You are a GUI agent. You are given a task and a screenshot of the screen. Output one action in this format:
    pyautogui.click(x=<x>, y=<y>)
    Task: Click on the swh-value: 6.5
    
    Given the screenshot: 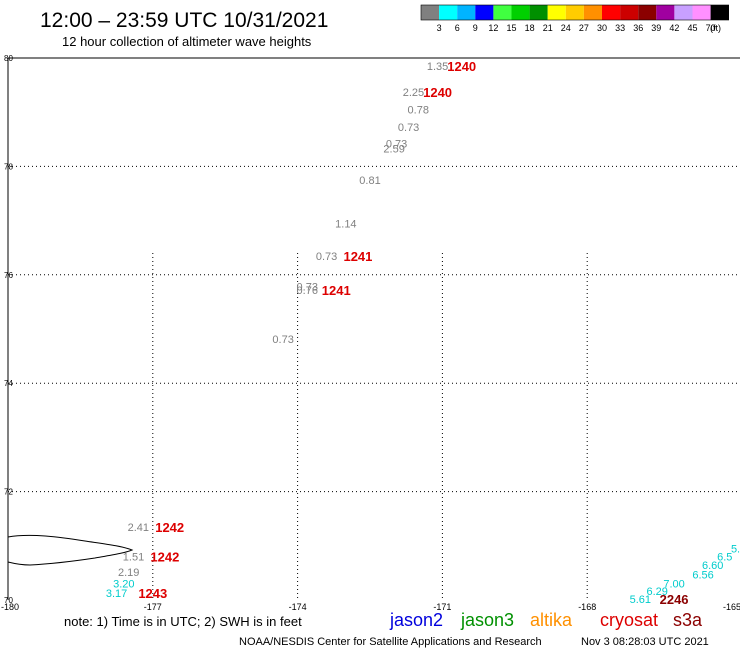 What is the action you would take?
    pyautogui.click(x=724, y=558)
    